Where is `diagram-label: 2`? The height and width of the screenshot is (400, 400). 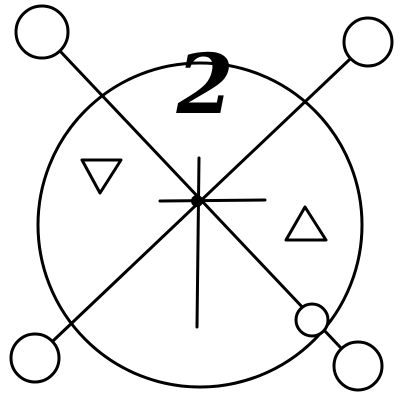 diagram-label: 2 is located at coordinates (204, 85).